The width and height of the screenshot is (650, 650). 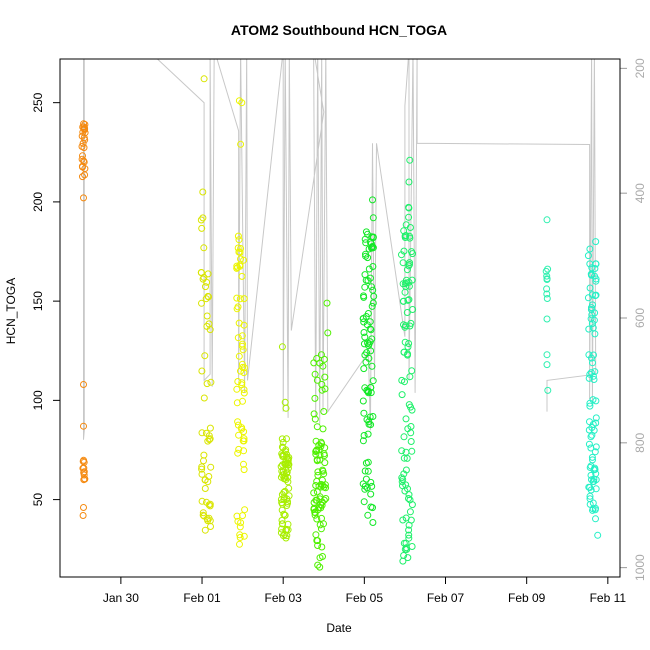 I want to click on y2-tick-label: 600, so click(x=640, y=318).